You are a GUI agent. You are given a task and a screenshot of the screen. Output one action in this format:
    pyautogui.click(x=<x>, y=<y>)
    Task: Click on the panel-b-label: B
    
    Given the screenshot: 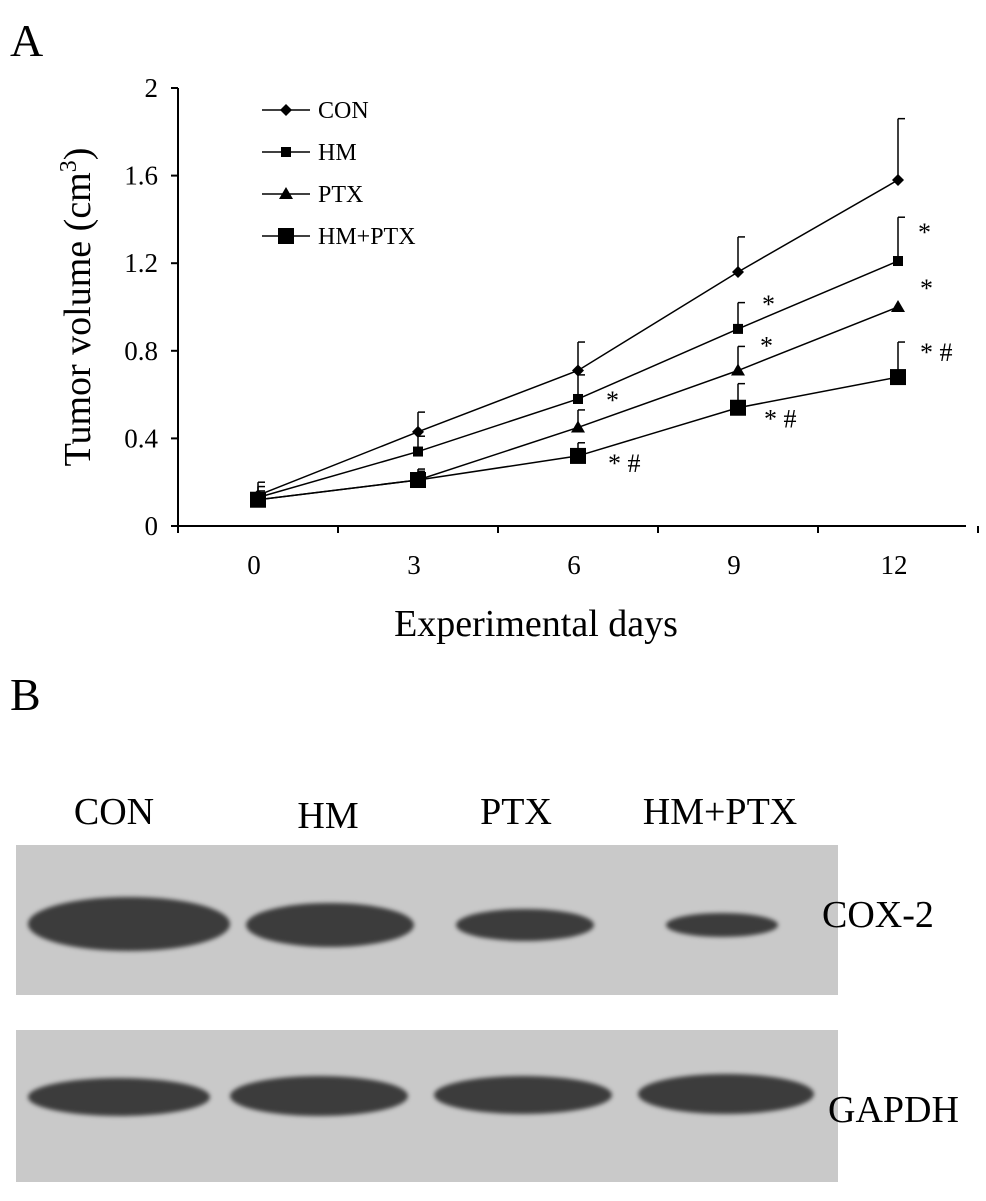 What is the action you would take?
    pyautogui.click(x=25, y=694)
    